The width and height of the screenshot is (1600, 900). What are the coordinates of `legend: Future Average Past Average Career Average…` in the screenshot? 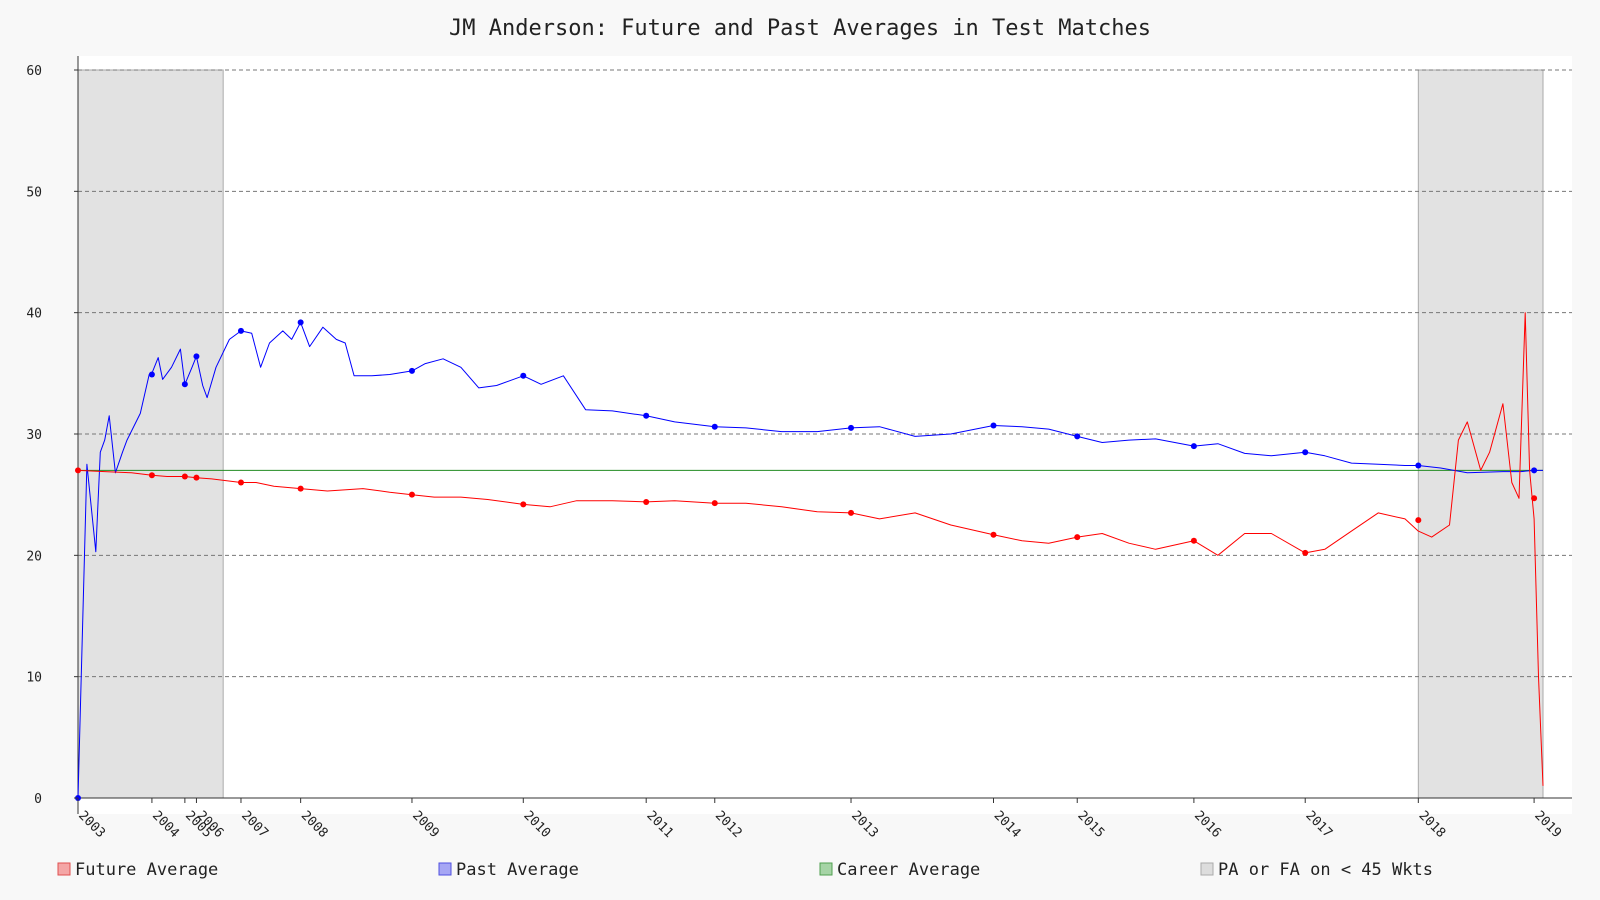 It's located at (745, 870).